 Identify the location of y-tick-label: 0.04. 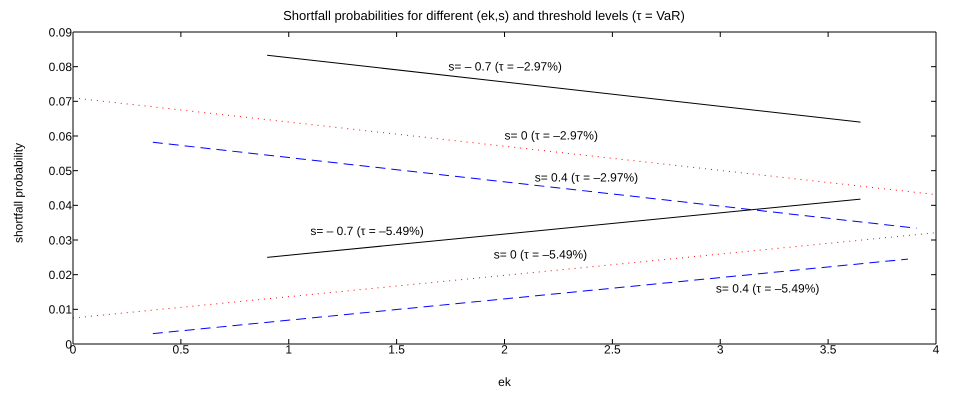
(60, 205).